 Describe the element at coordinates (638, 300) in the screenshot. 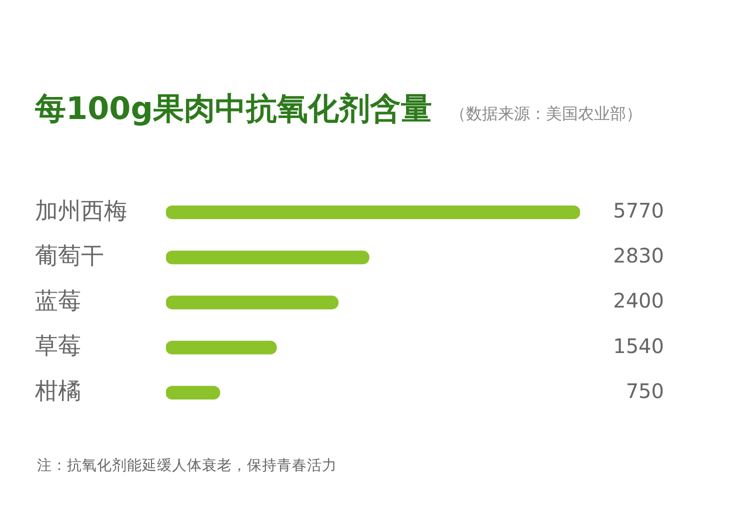

I see `data-label: 2400` at that location.